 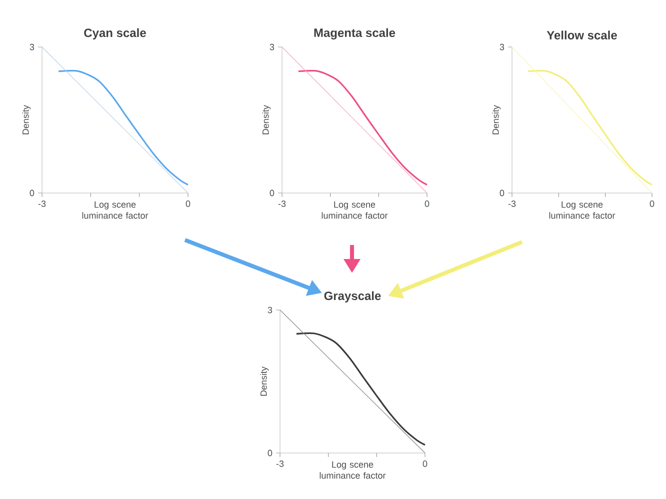 I want to click on chart-title: Magenta scale, so click(x=355, y=34).